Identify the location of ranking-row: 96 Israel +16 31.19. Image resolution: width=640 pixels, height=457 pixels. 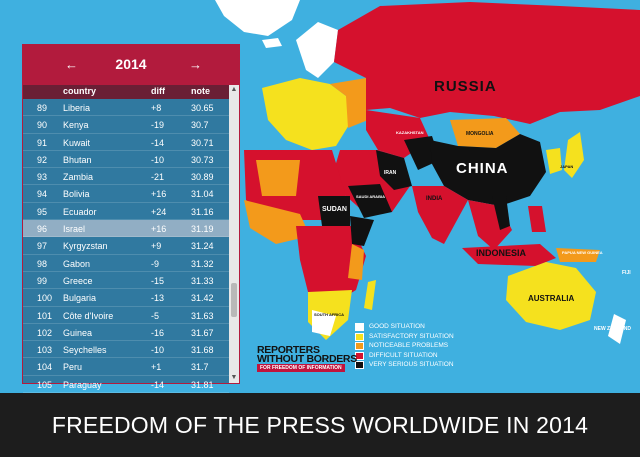
(126, 229).